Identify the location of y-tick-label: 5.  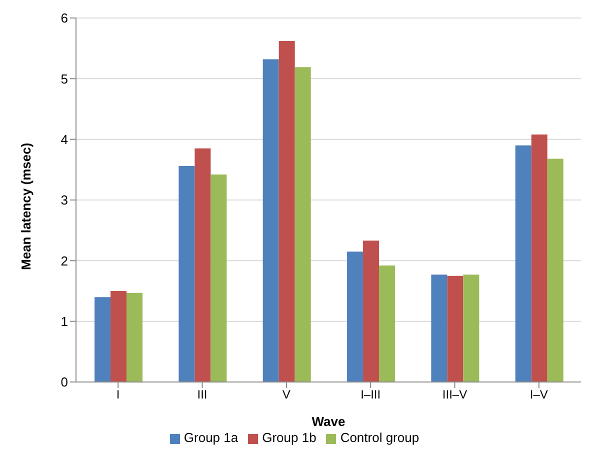
(64, 78).